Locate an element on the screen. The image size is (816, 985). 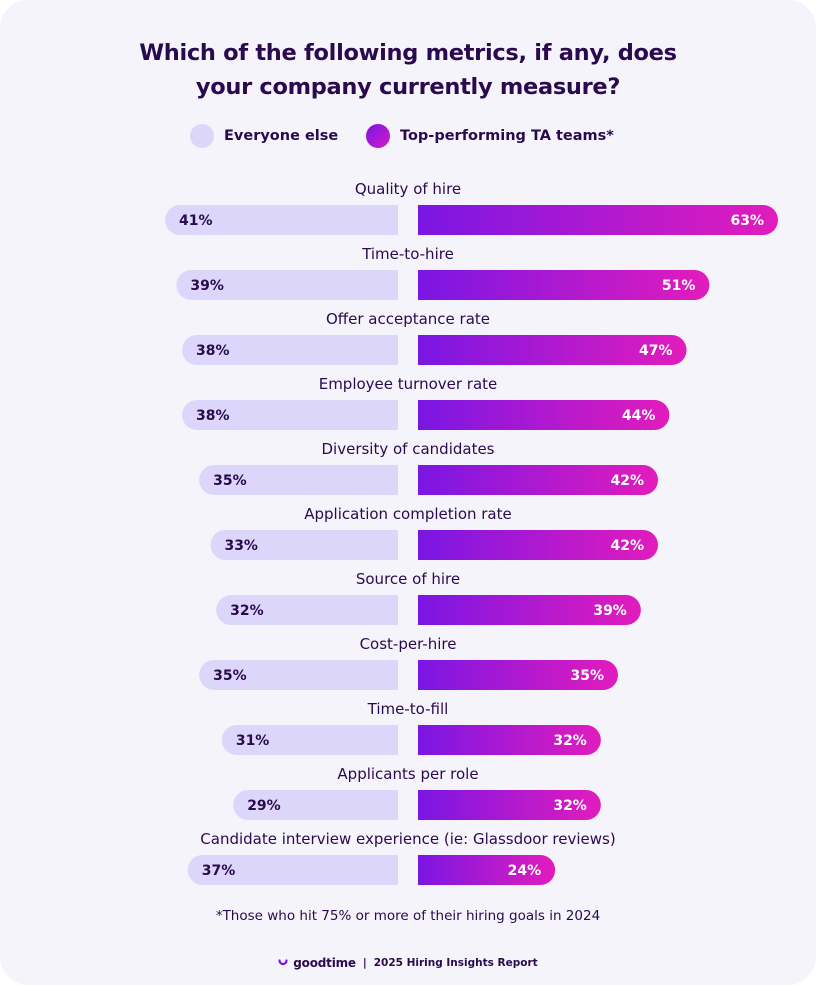
bar-everyone-else-time-to-hire is located at coordinates (287, 285).